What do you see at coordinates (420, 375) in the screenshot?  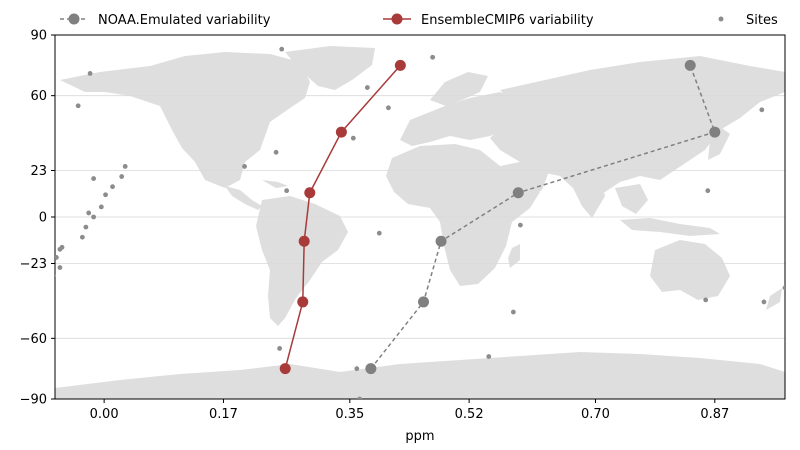 I see `land-antarctica` at bounding box center [420, 375].